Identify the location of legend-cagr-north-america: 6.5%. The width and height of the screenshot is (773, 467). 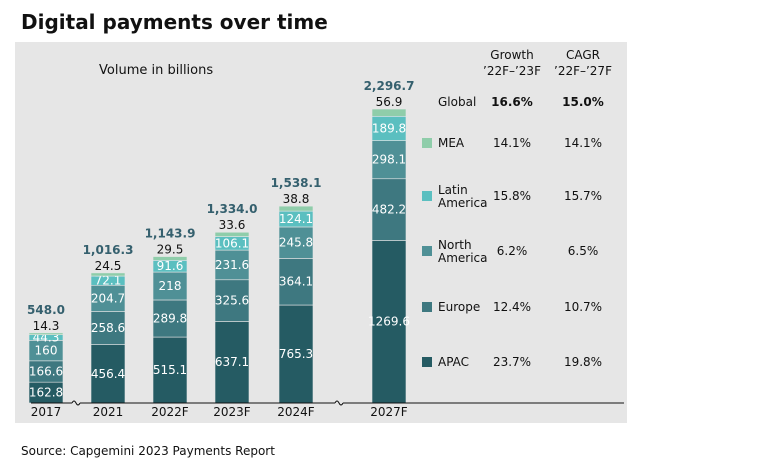
(583, 251).